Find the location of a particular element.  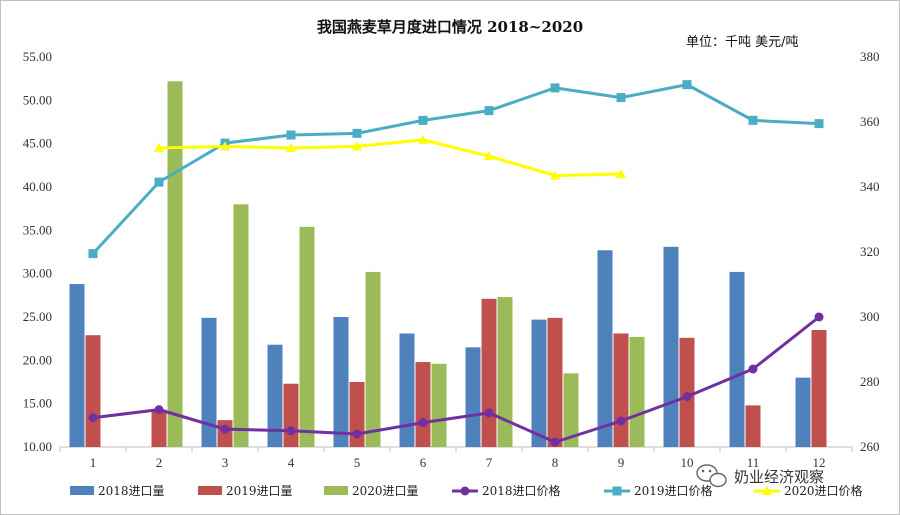

legend-label-2018进口价格: 2018进口价格 is located at coordinates (521, 490).